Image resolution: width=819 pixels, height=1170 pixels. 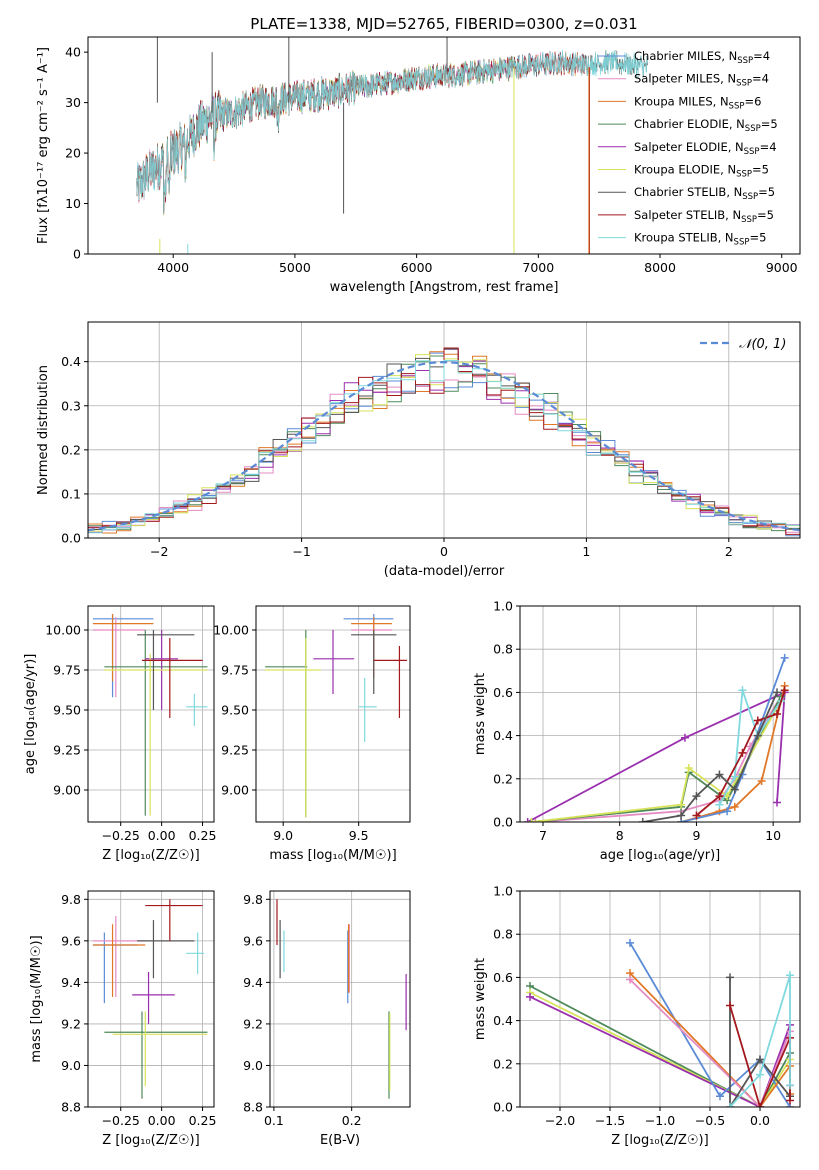 What do you see at coordinates (340, 999) in the screenshot?
I see `mass_vs_ebv-frame` at bounding box center [340, 999].